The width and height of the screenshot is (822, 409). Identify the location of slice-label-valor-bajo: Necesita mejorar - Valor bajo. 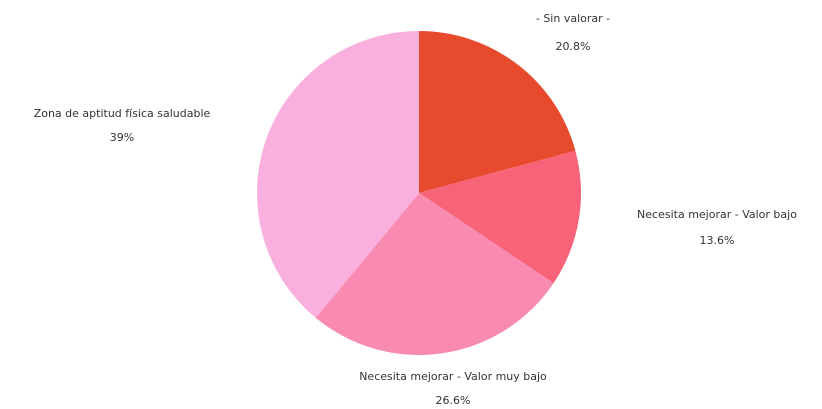
(717, 214).